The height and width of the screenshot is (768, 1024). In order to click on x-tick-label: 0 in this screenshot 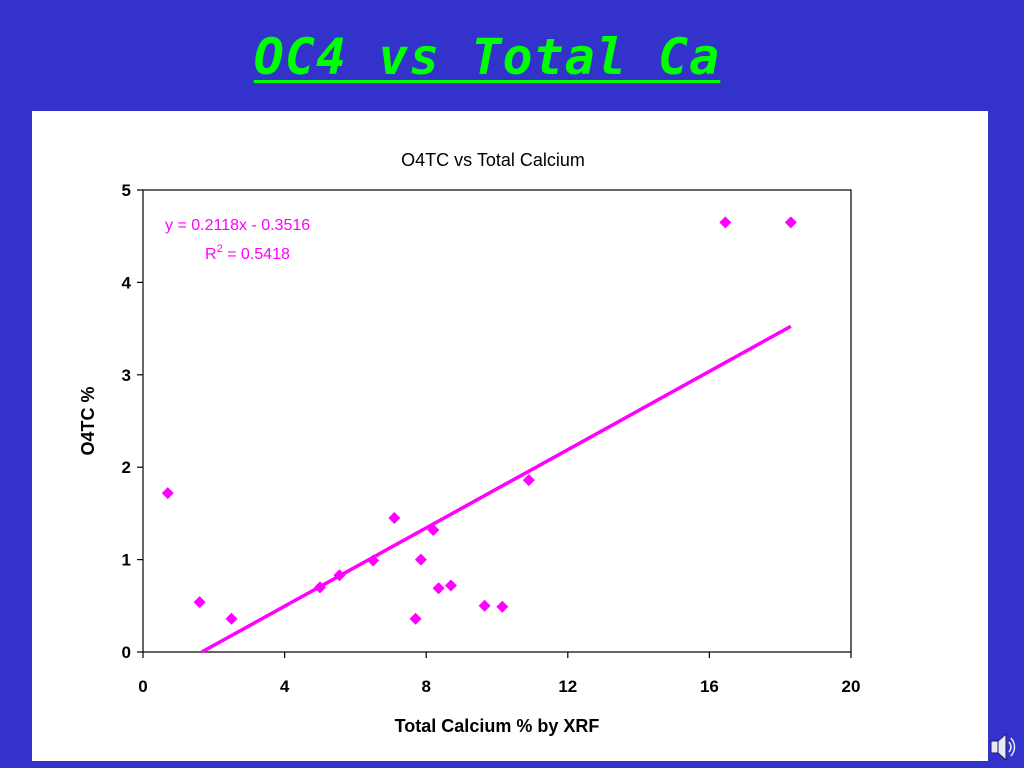, I will do `click(142, 686)`.